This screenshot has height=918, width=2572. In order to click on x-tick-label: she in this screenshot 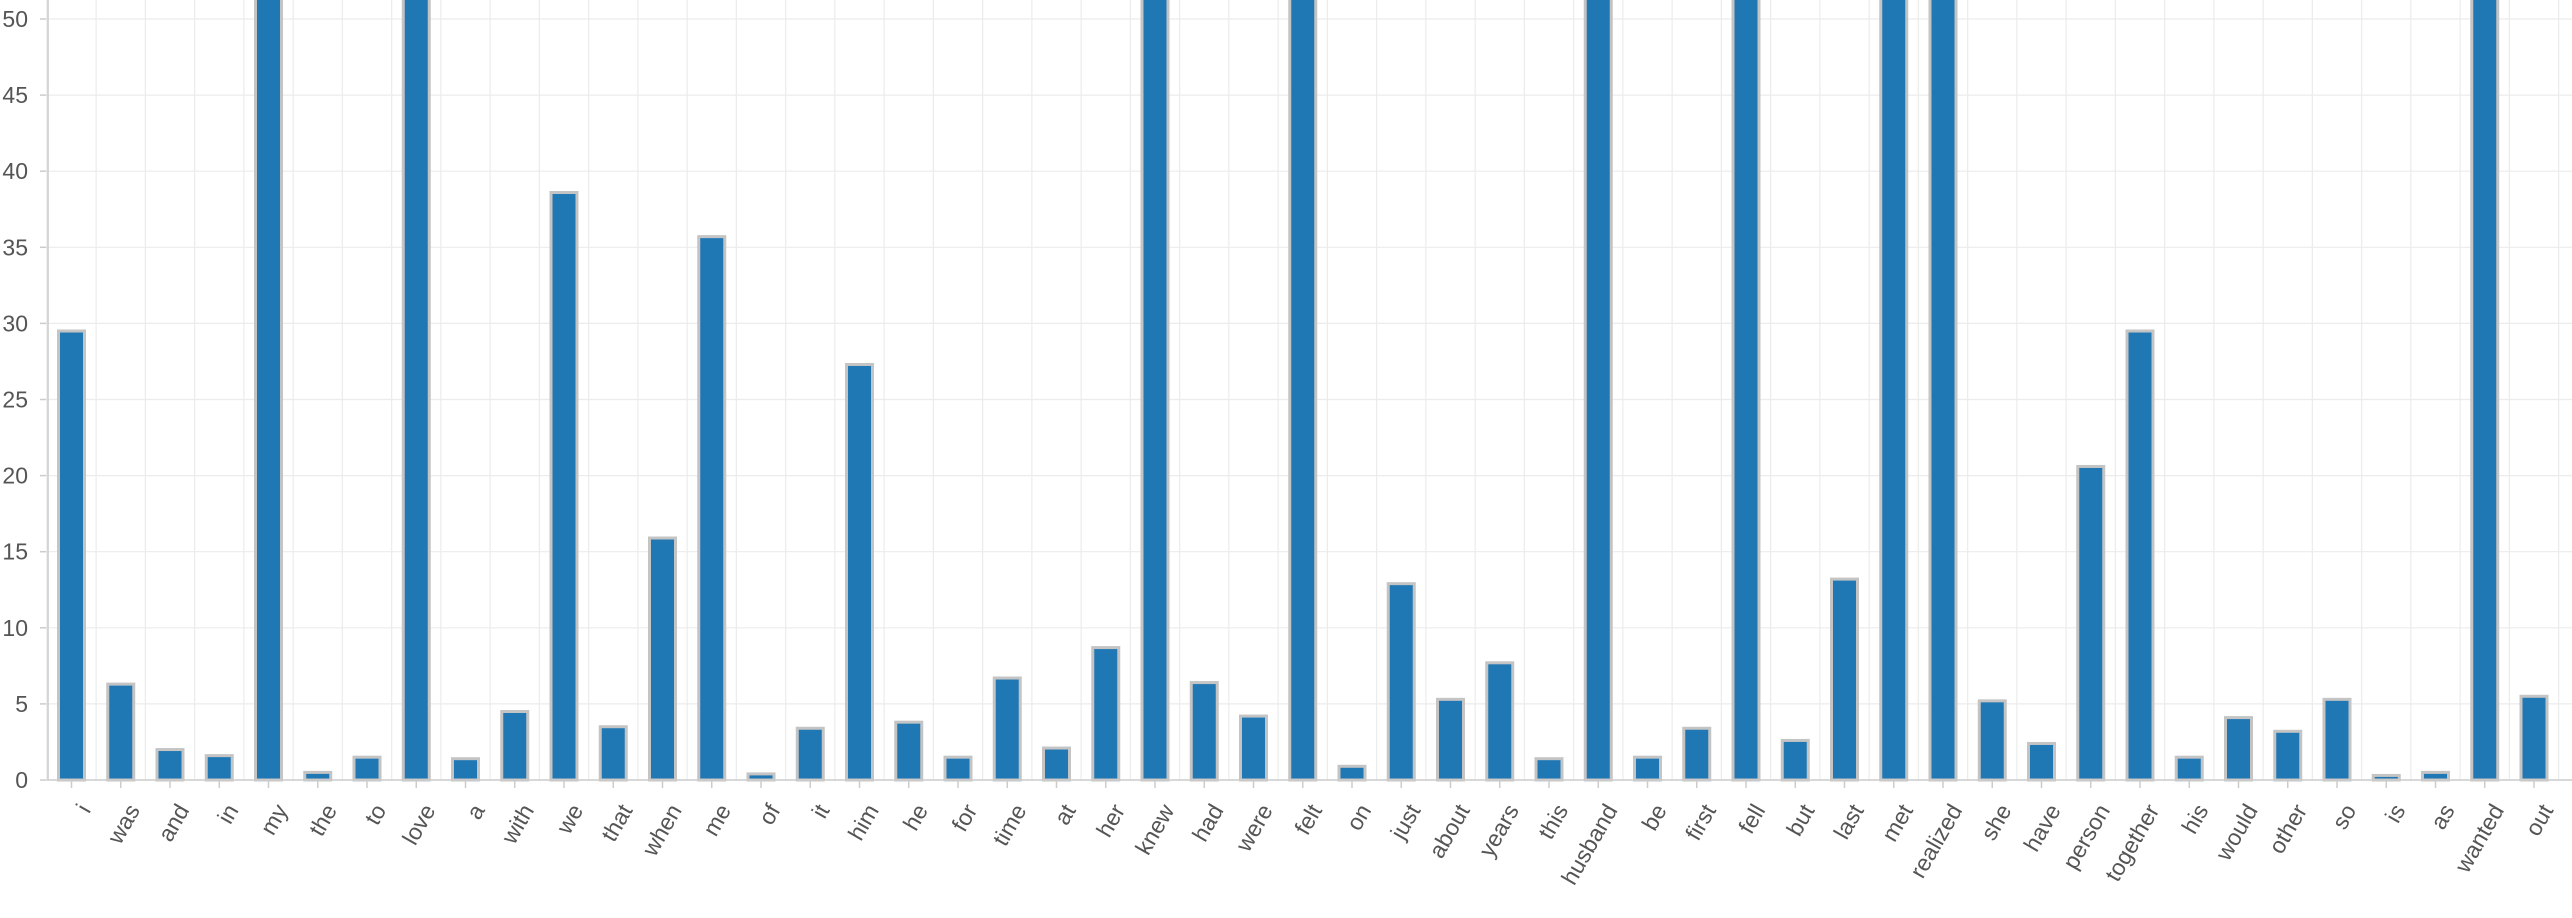, I will do `click(1995, 822)`.